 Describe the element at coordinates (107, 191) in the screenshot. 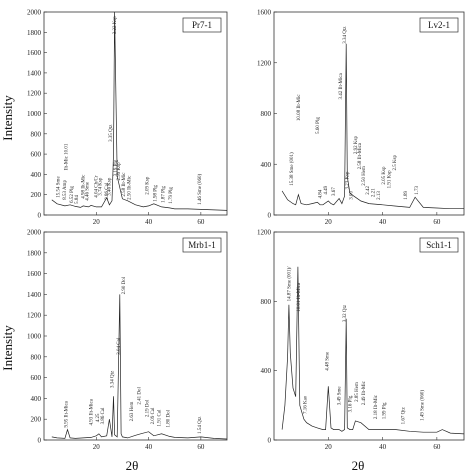

I see `peak-label: 3.86 Cal` at that location.